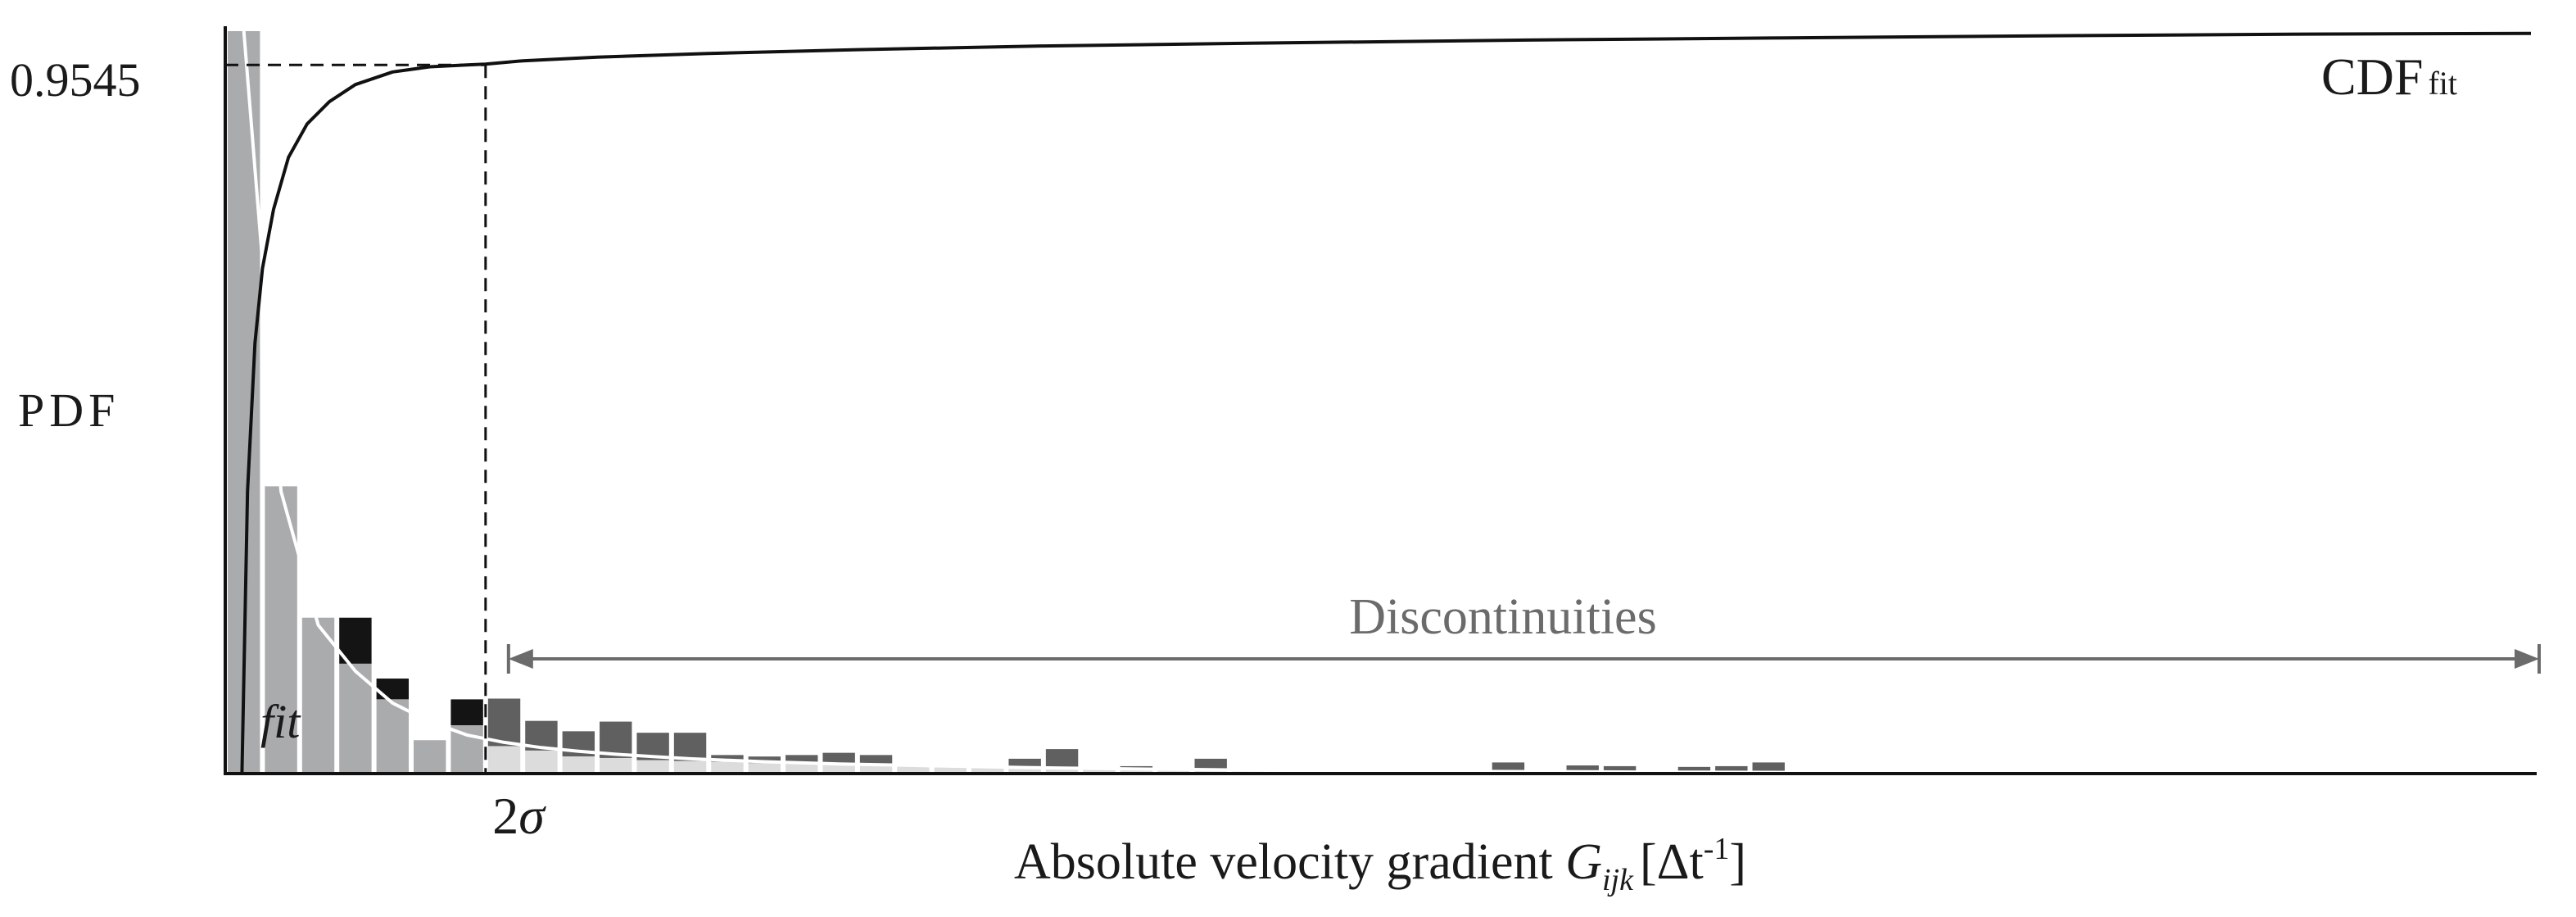 This screenshot has height=917, width=2576. I want to click on fit-curve-label: fit, so click(280, 721).